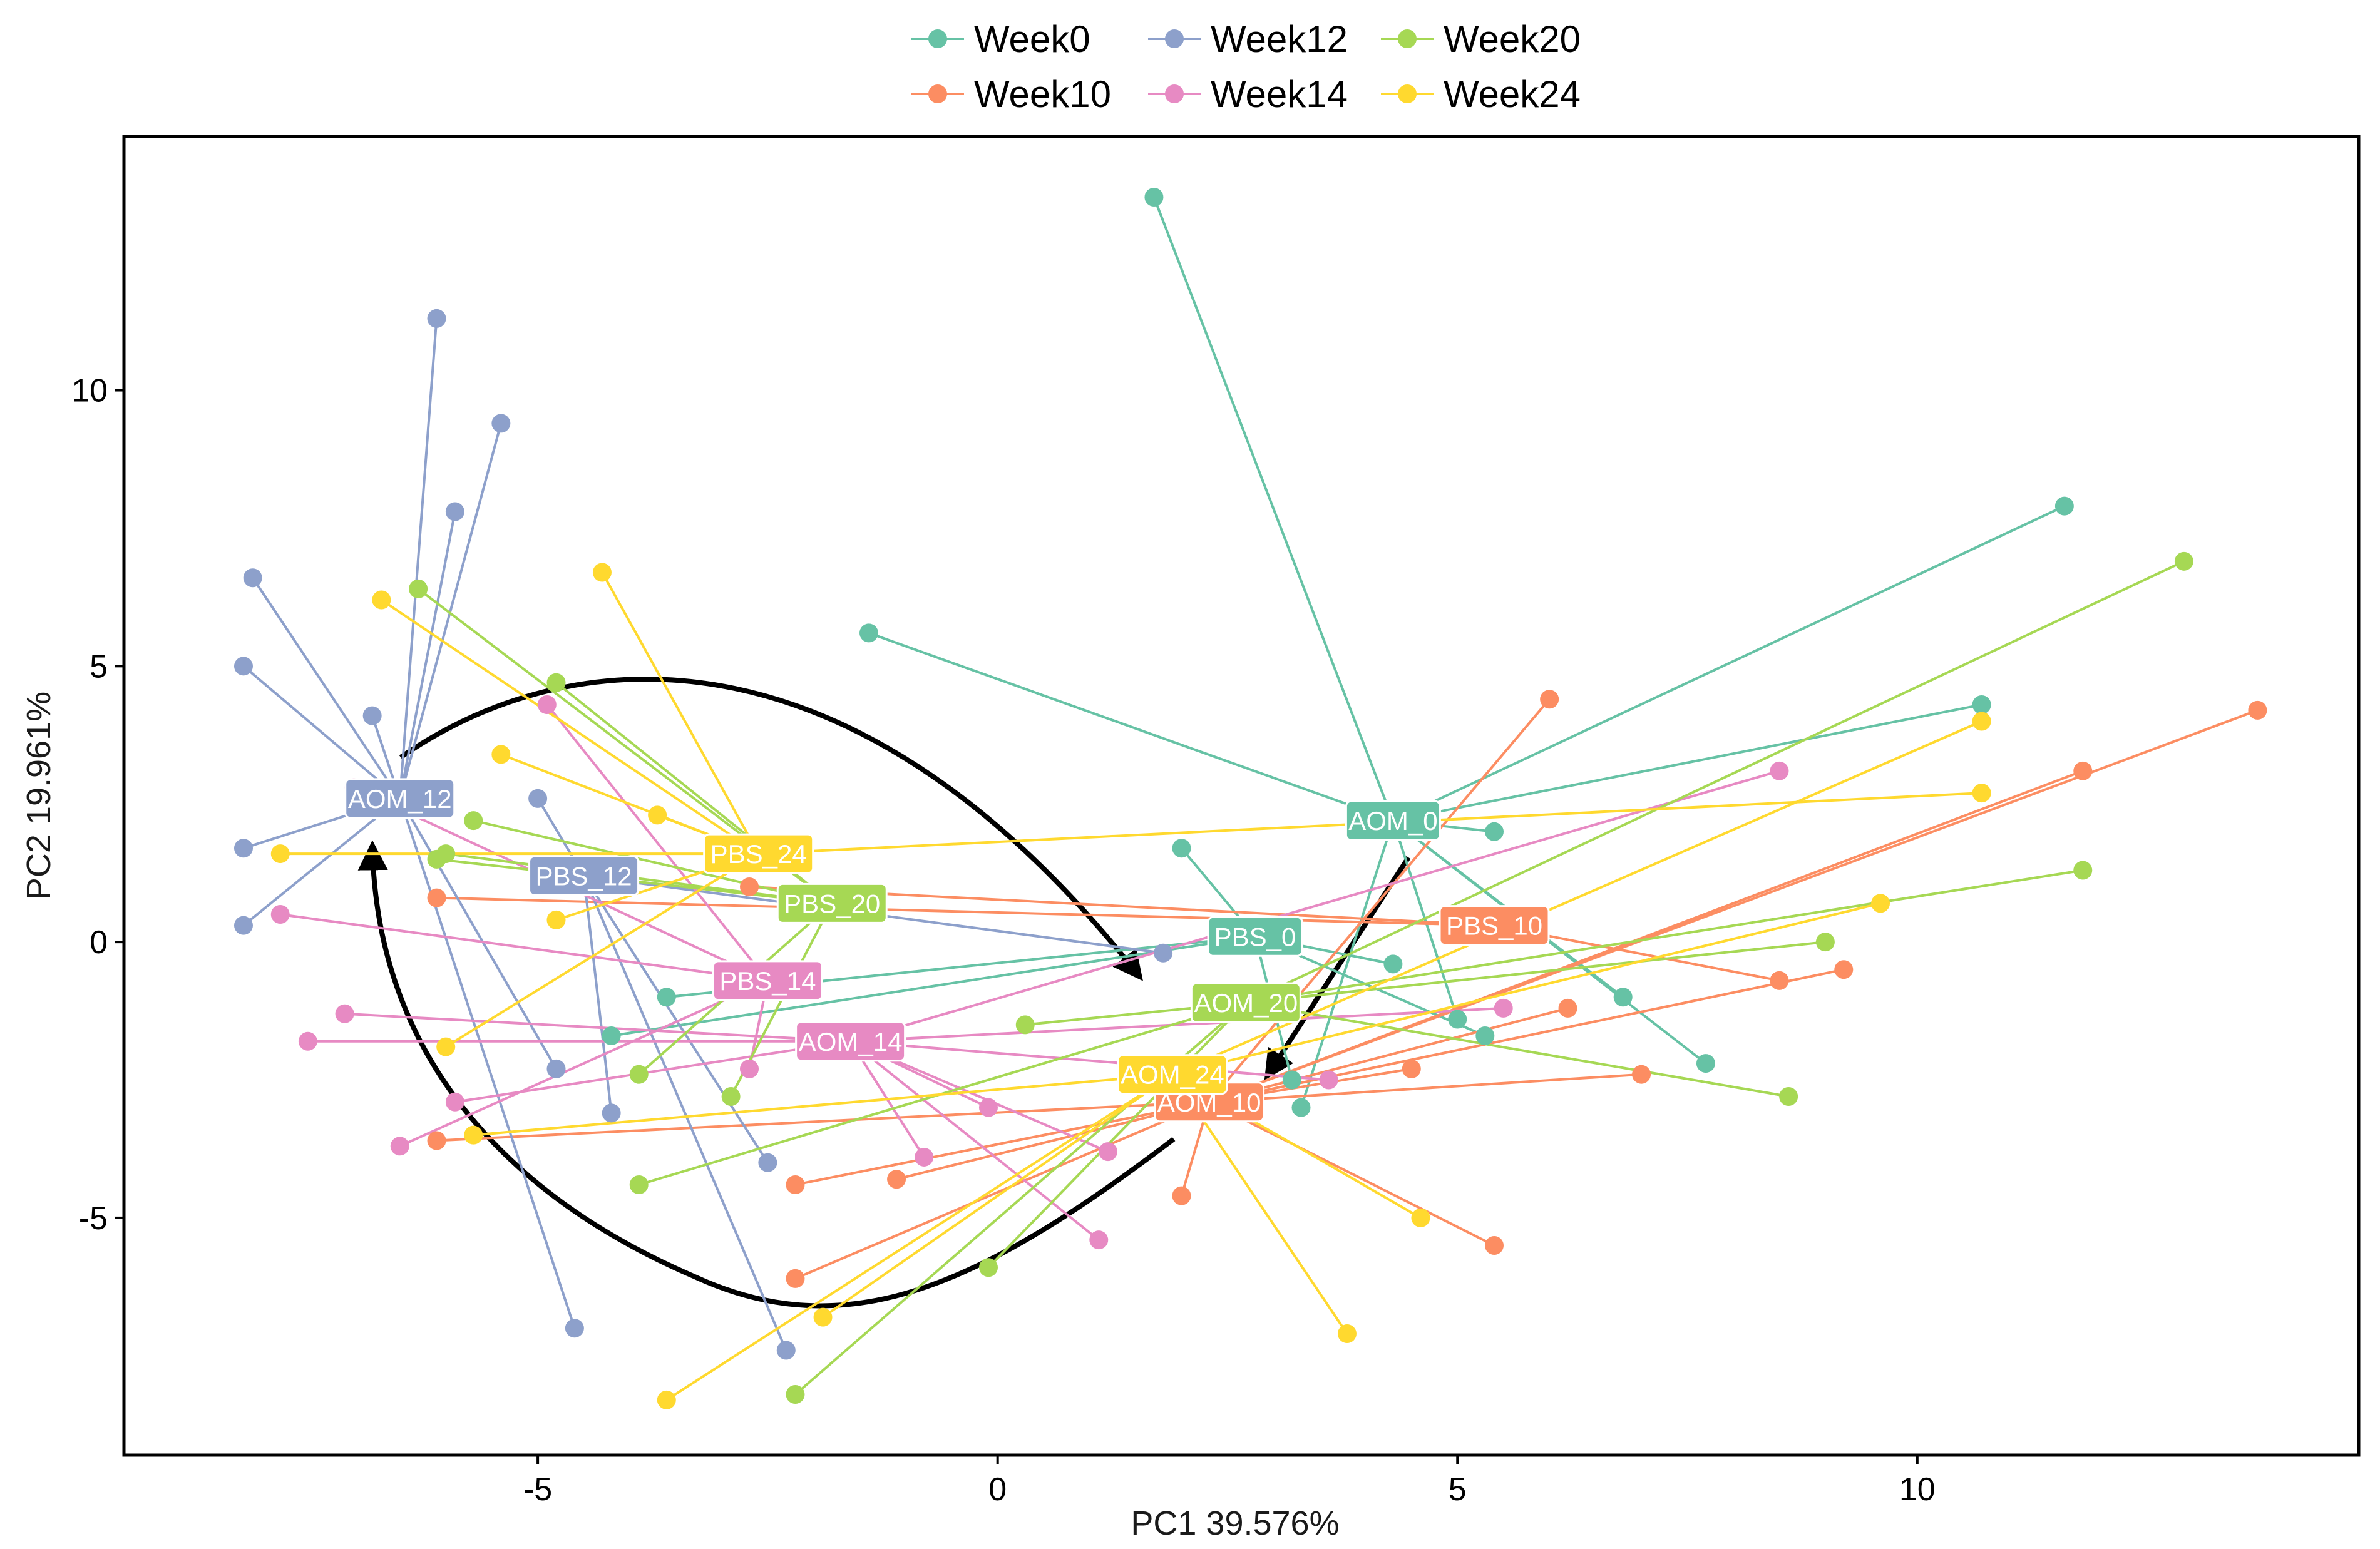 The width and height of the screenshot is (2380, 1549). I want to click on legend-key-dot-week14, so click(1175, 94).